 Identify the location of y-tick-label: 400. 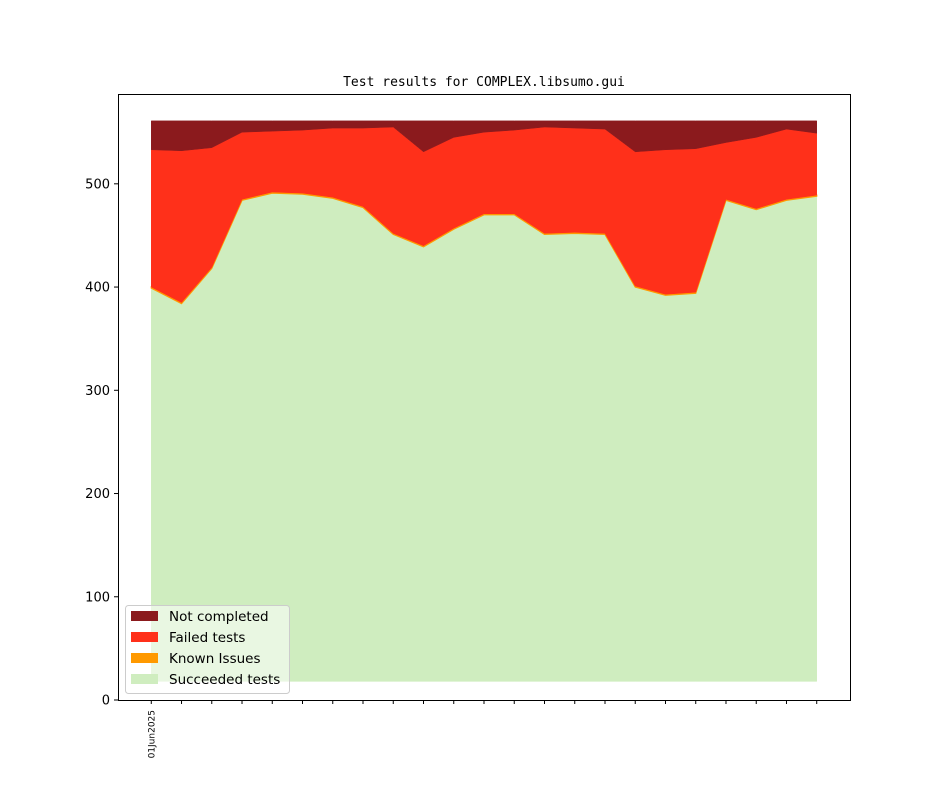
(97, 288).